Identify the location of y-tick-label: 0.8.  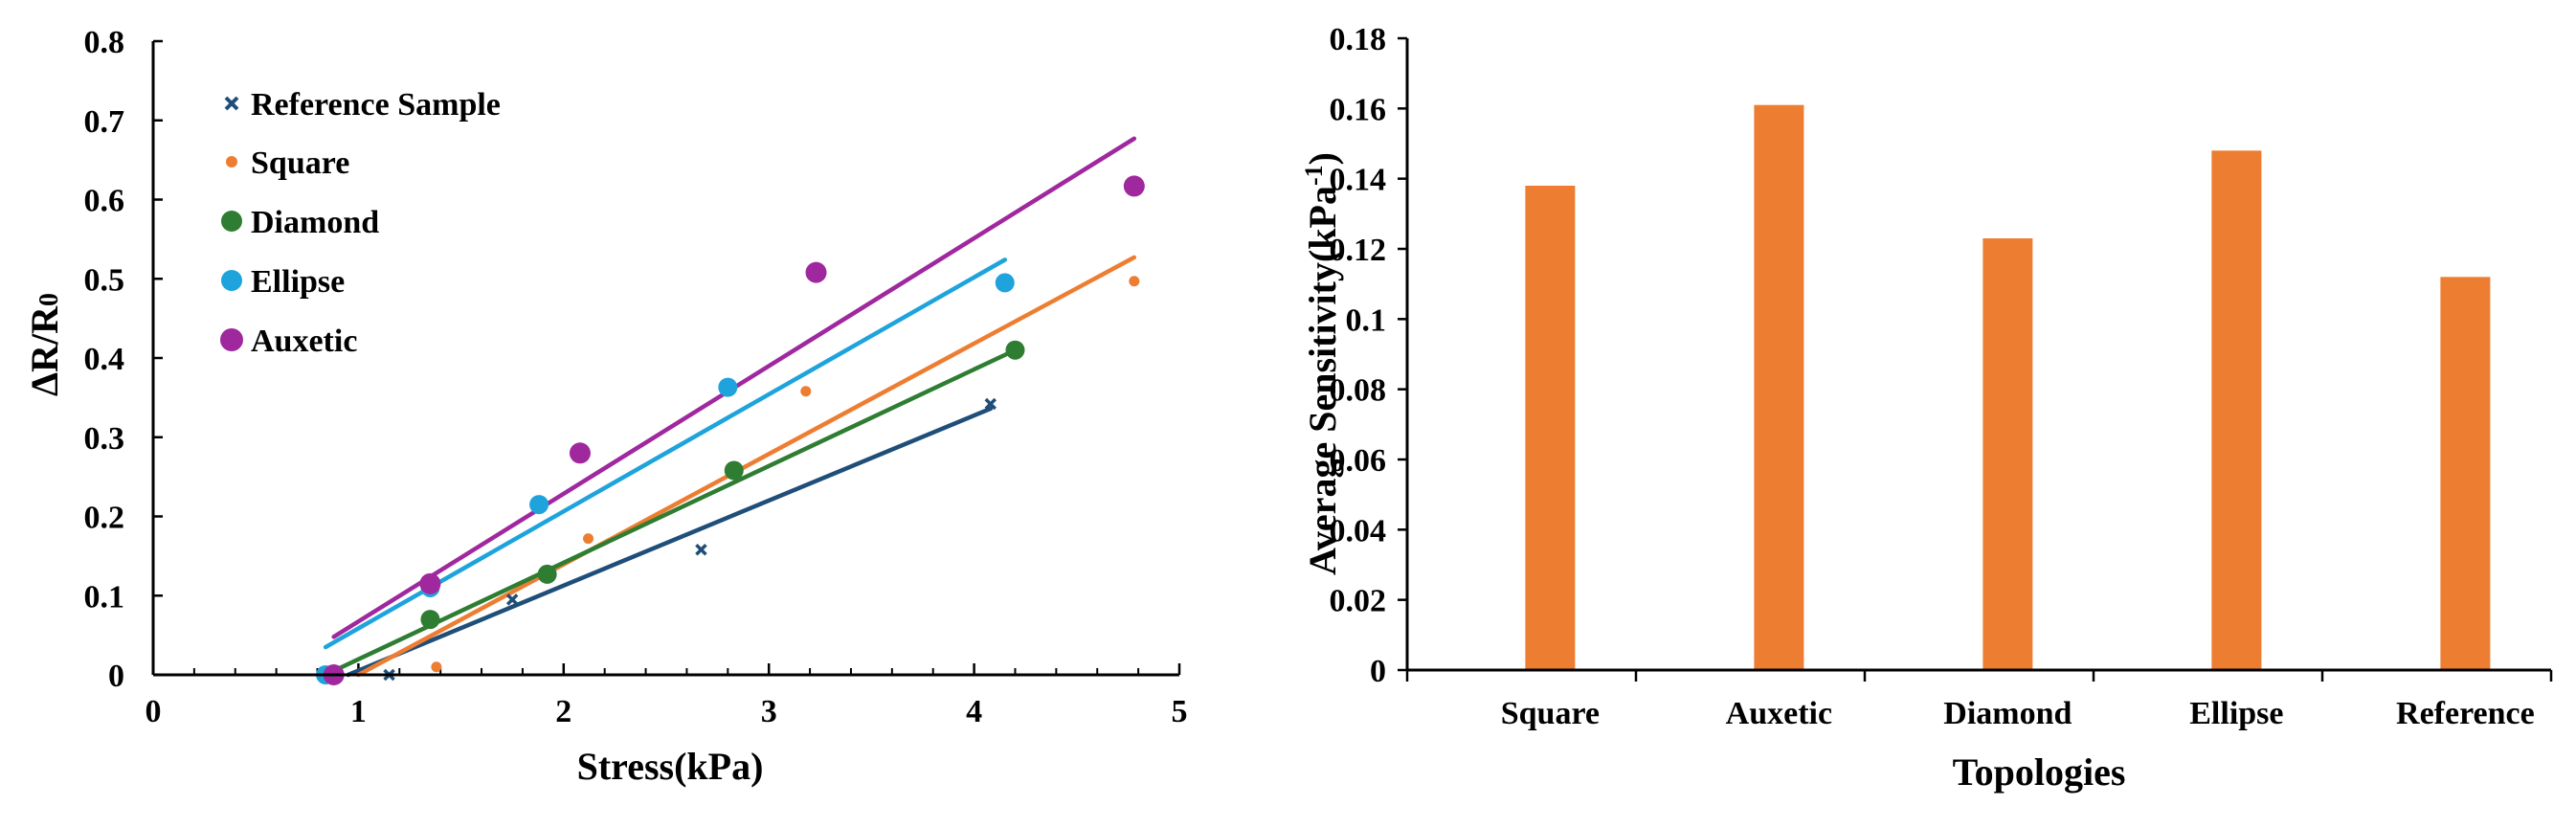
(105, 42).